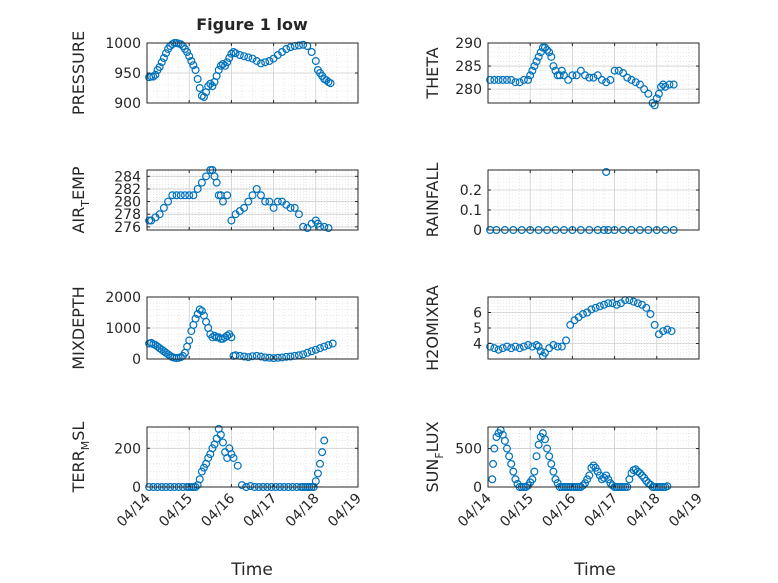 Image resolution: width=778 pixels, height=583 pixels. What do you see at coordinates (432, 200) in the screenshot?
I see `y-axis-label: RAINFALL` at bounding box center [432, 200].